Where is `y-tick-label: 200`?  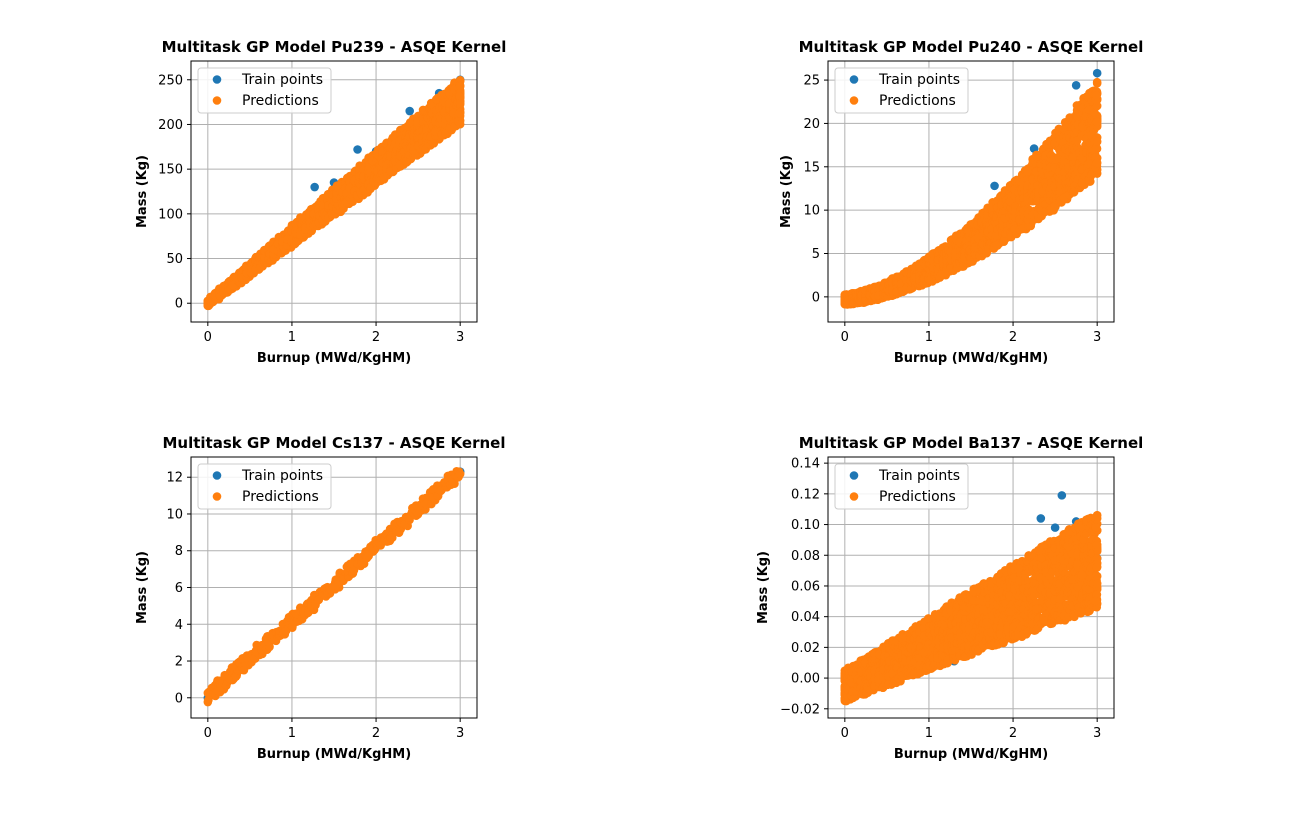 y-tick-label: 200 is located at coordinates (170, 125).